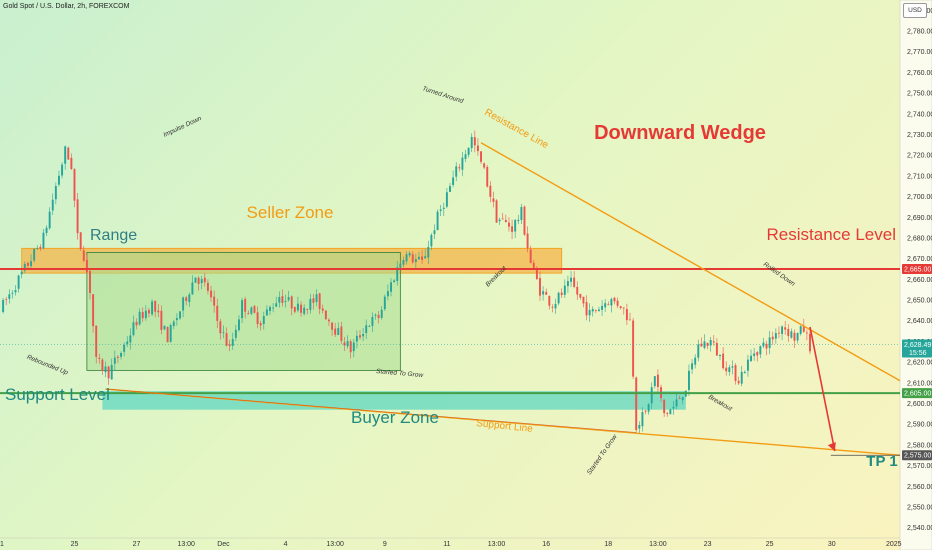 The height and width of the screenshot is (550, 932). I want to click on x-tick-label: 18, so click(608, 544).